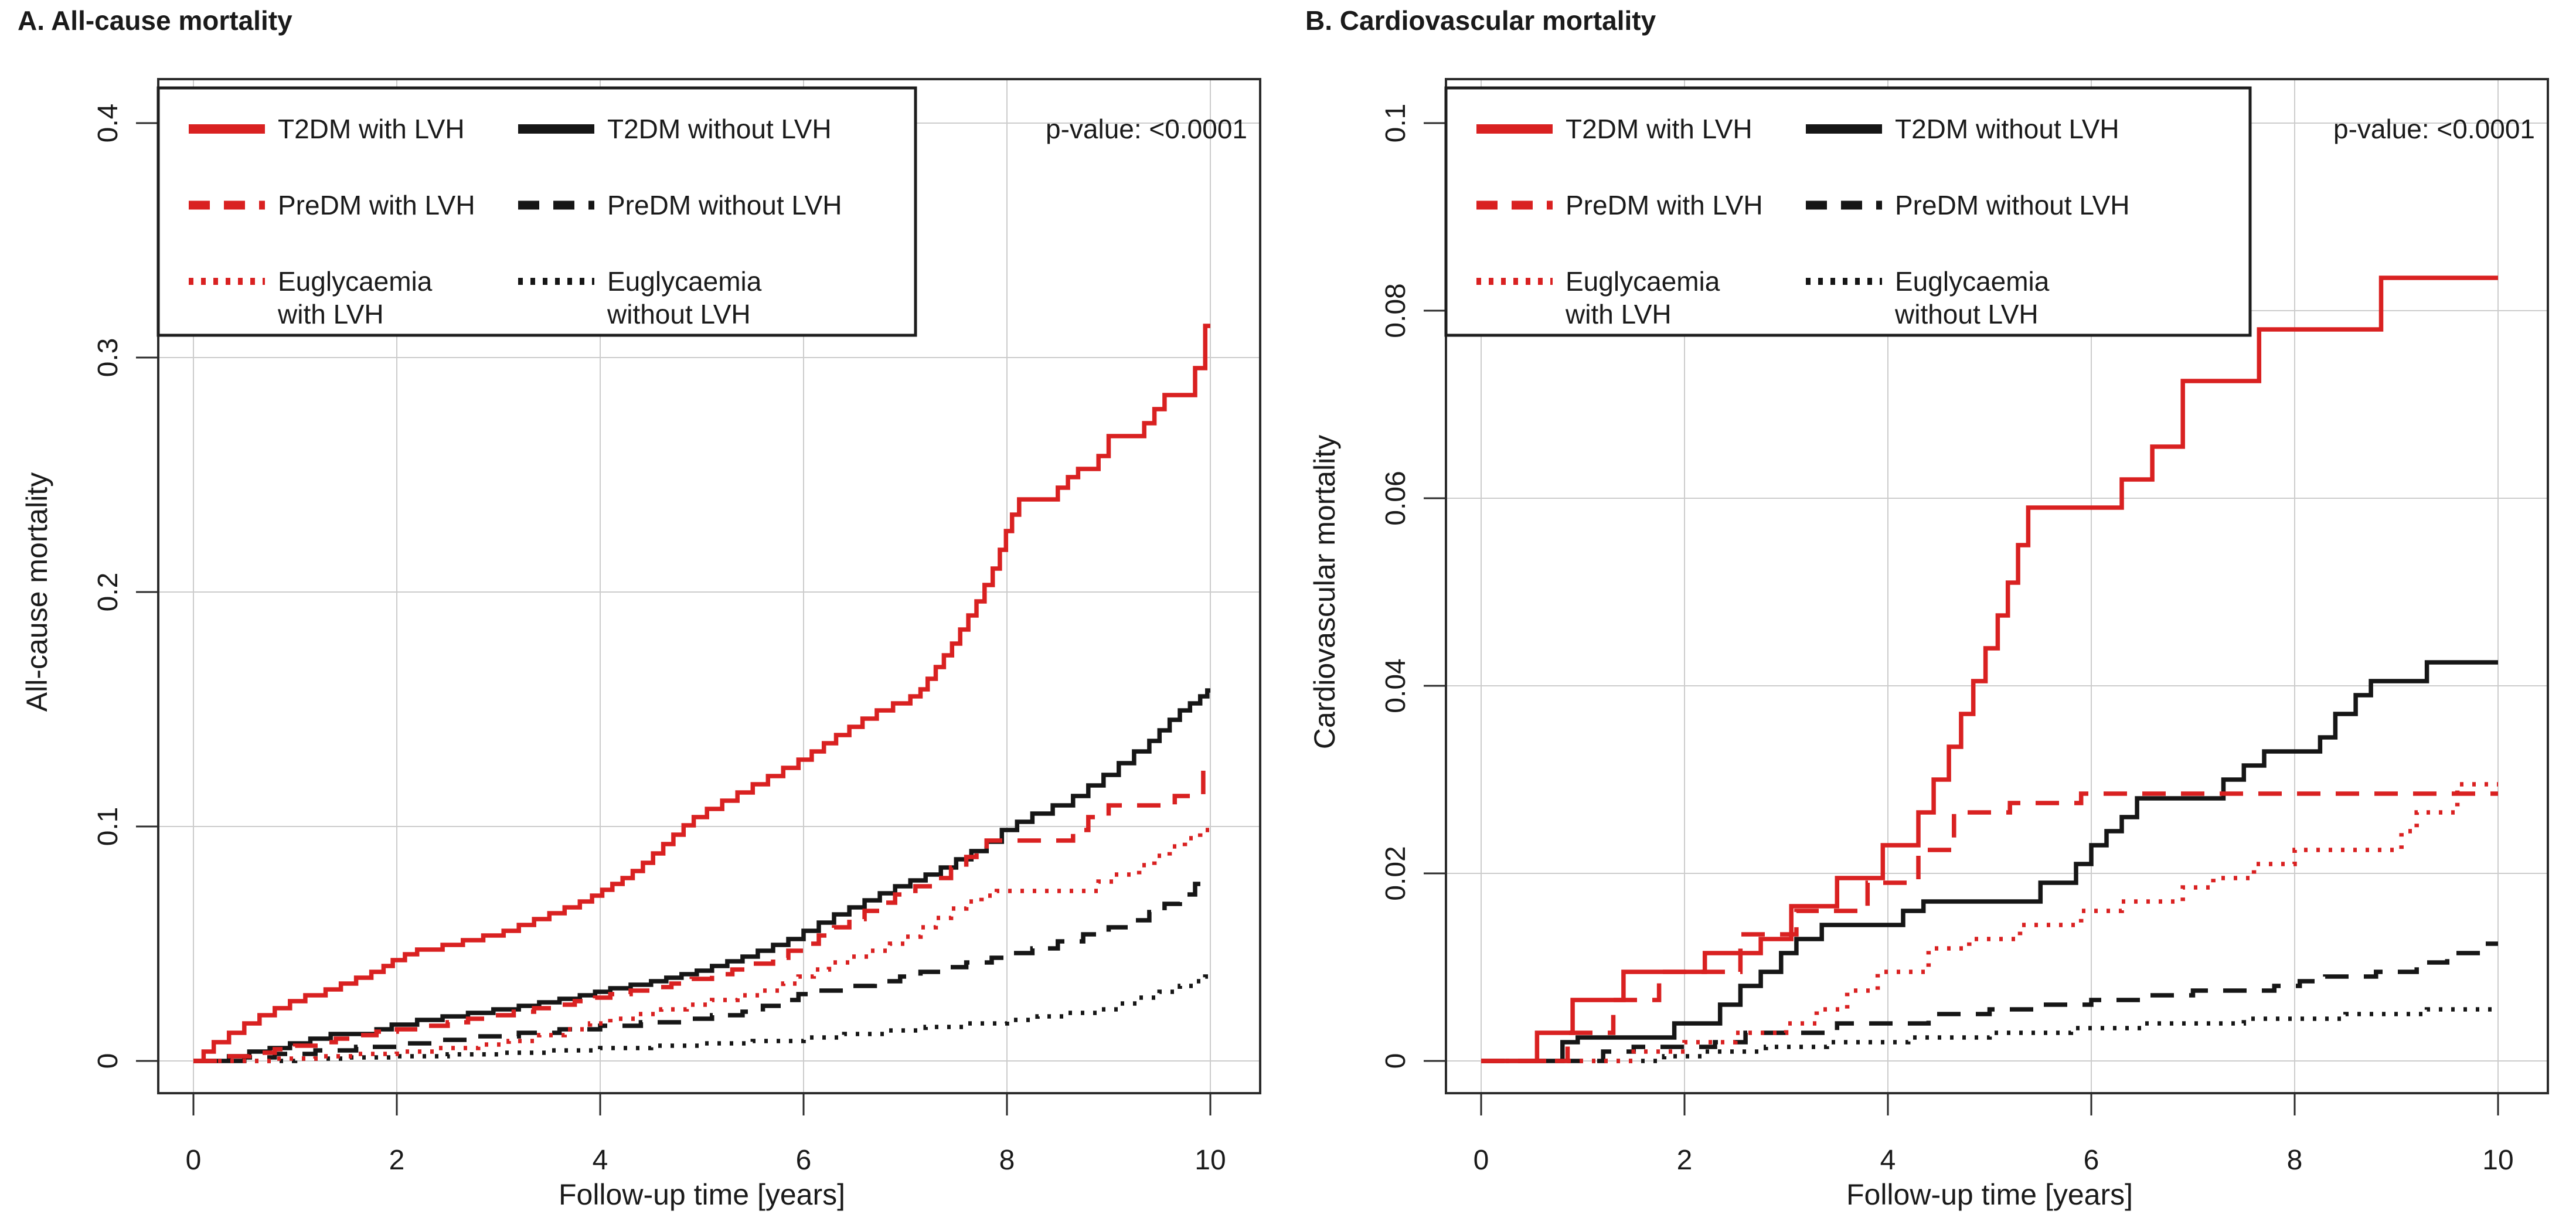  Describe the element at coordinates (155, 20) in the screenshot. I see `panel-a-title: A. All-cause mortality` at that location.